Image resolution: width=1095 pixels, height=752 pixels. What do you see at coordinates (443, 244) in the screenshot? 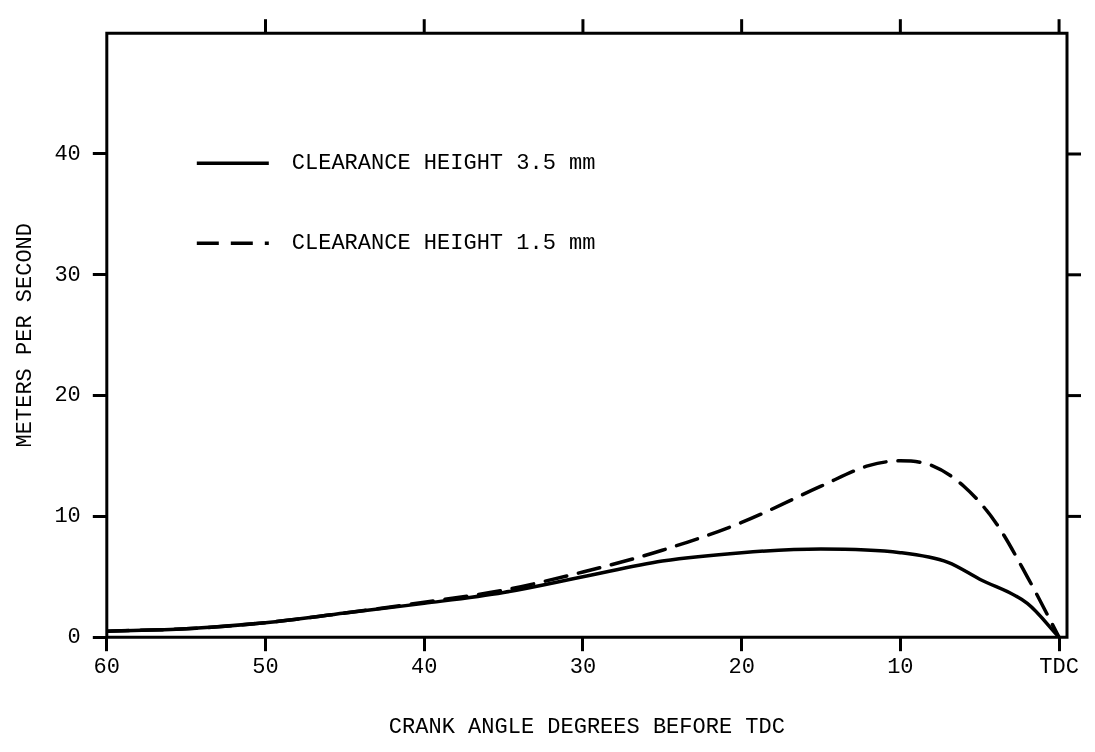
I see `legend-label: CLEARANCE HEIGHT 1.5 mm` at bounding box center [443, 244].